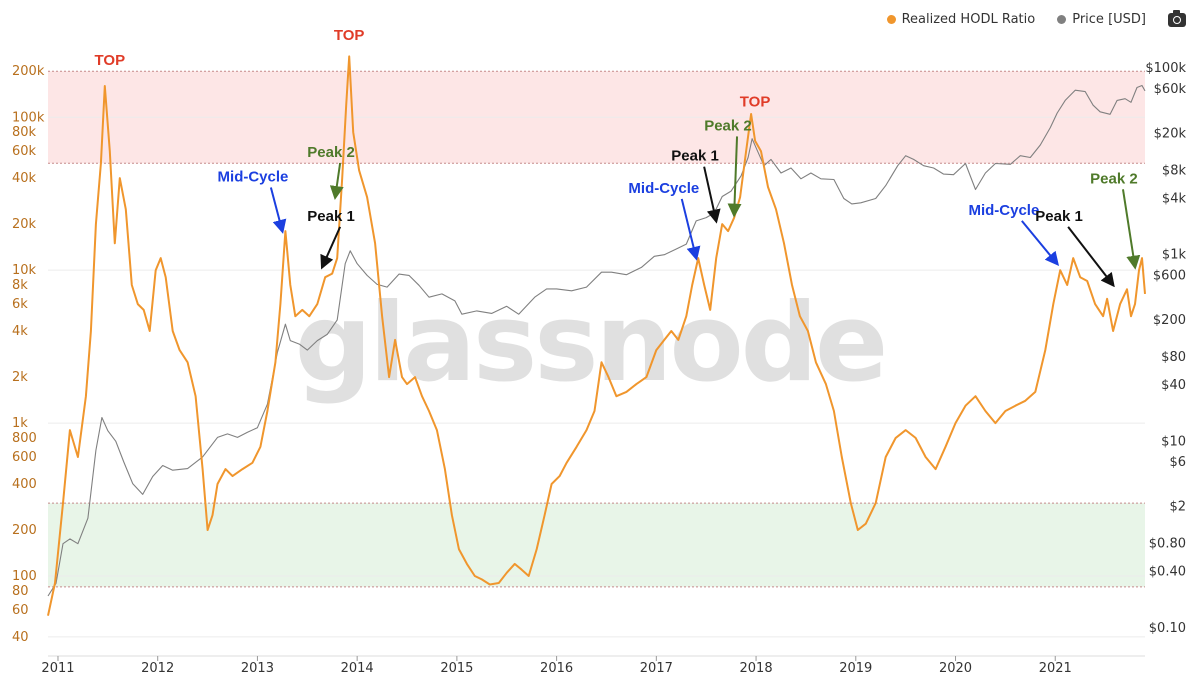 The width and height of the screenshot is (1200, 684). Describe the element at coordinates (20, 610) in the screenshot. I see `left-tick-label: 60` at that location.